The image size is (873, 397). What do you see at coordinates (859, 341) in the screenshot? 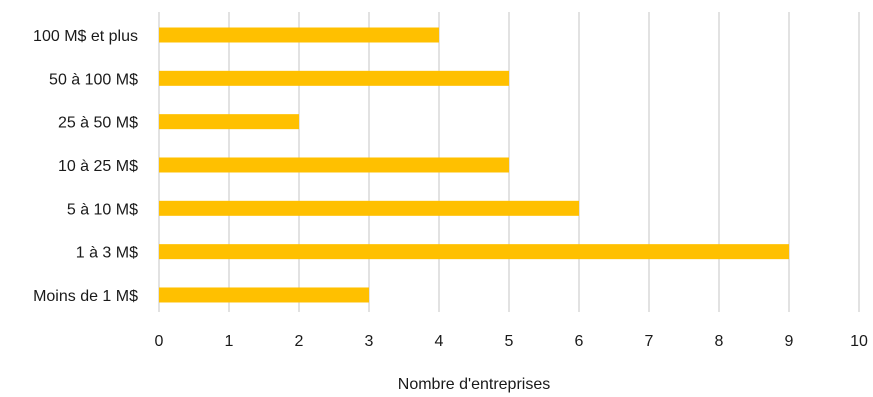
I see `x-tick-label: 10` at bounding box center [859, 341].